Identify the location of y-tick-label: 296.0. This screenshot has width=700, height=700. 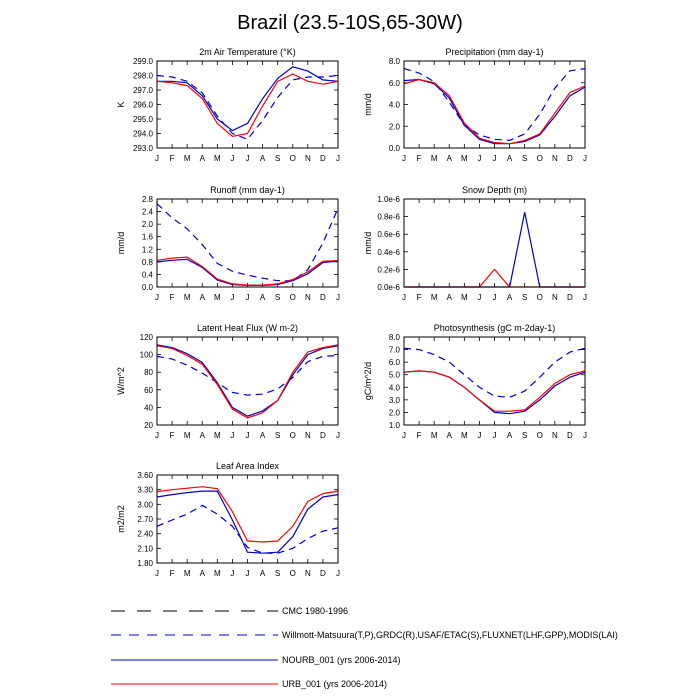
(143, 105).